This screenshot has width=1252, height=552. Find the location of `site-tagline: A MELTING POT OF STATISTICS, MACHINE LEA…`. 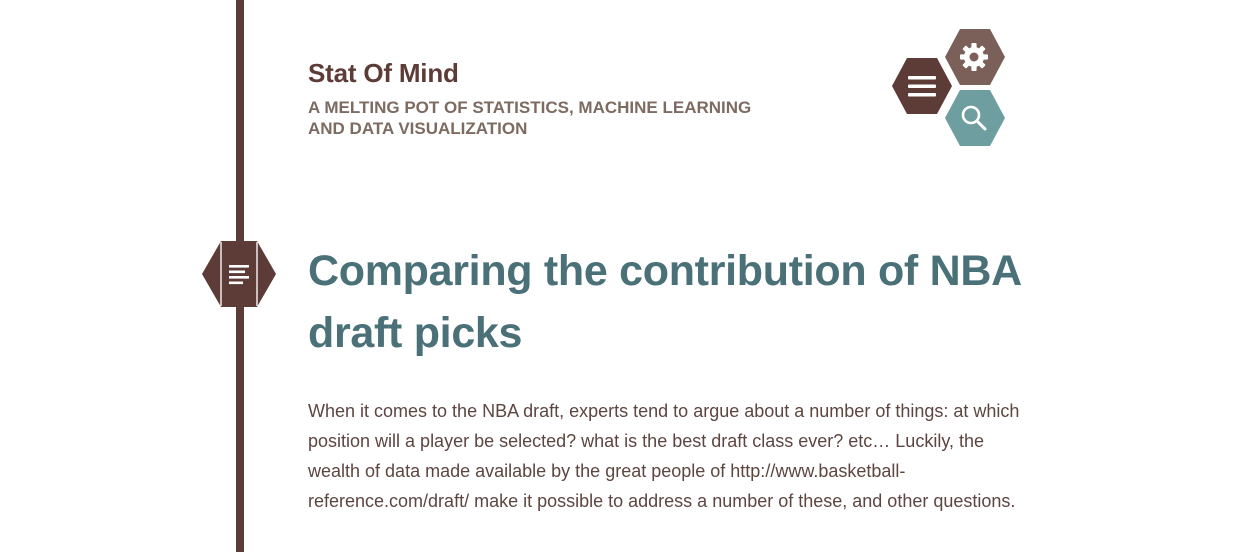

site-tagline: A MELTING POT OF STATISTICS, MACHINE LEA… is located at coordinates (530, 118).